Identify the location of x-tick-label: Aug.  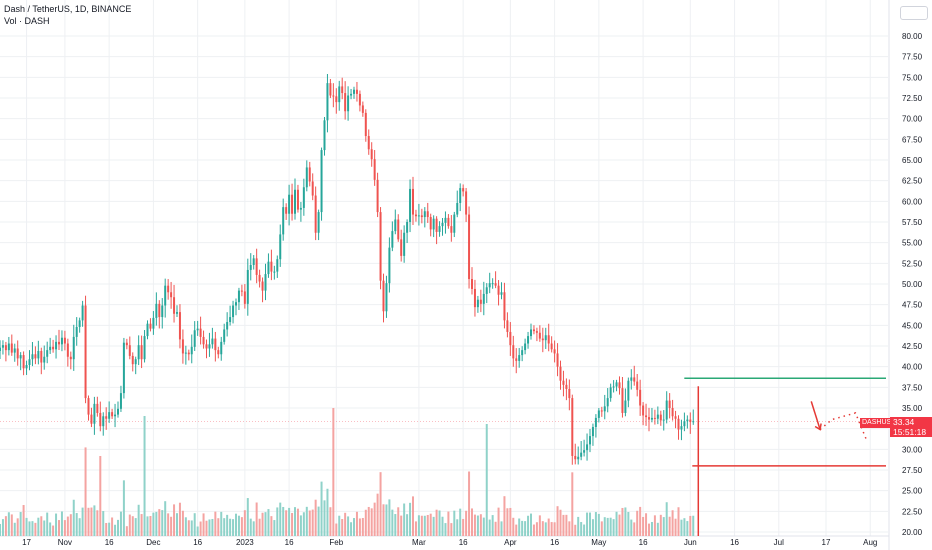
(870, 542).